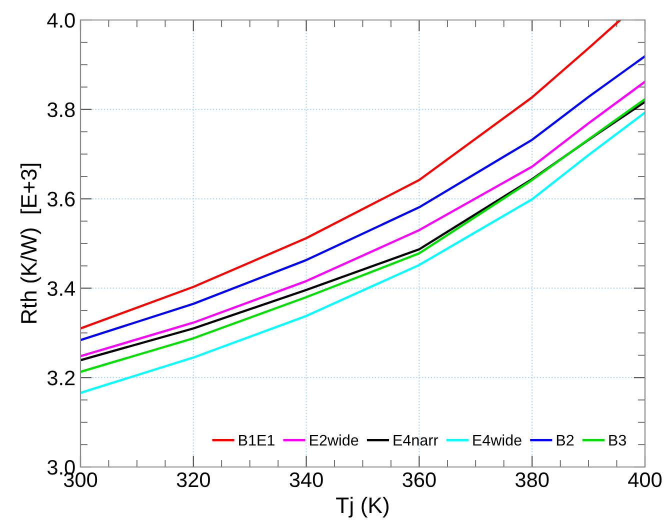 The image size is (664, 526). Describe the element at coordinates (193, 480) in the screenshot. I see `x-tick-label: 320` at that location.